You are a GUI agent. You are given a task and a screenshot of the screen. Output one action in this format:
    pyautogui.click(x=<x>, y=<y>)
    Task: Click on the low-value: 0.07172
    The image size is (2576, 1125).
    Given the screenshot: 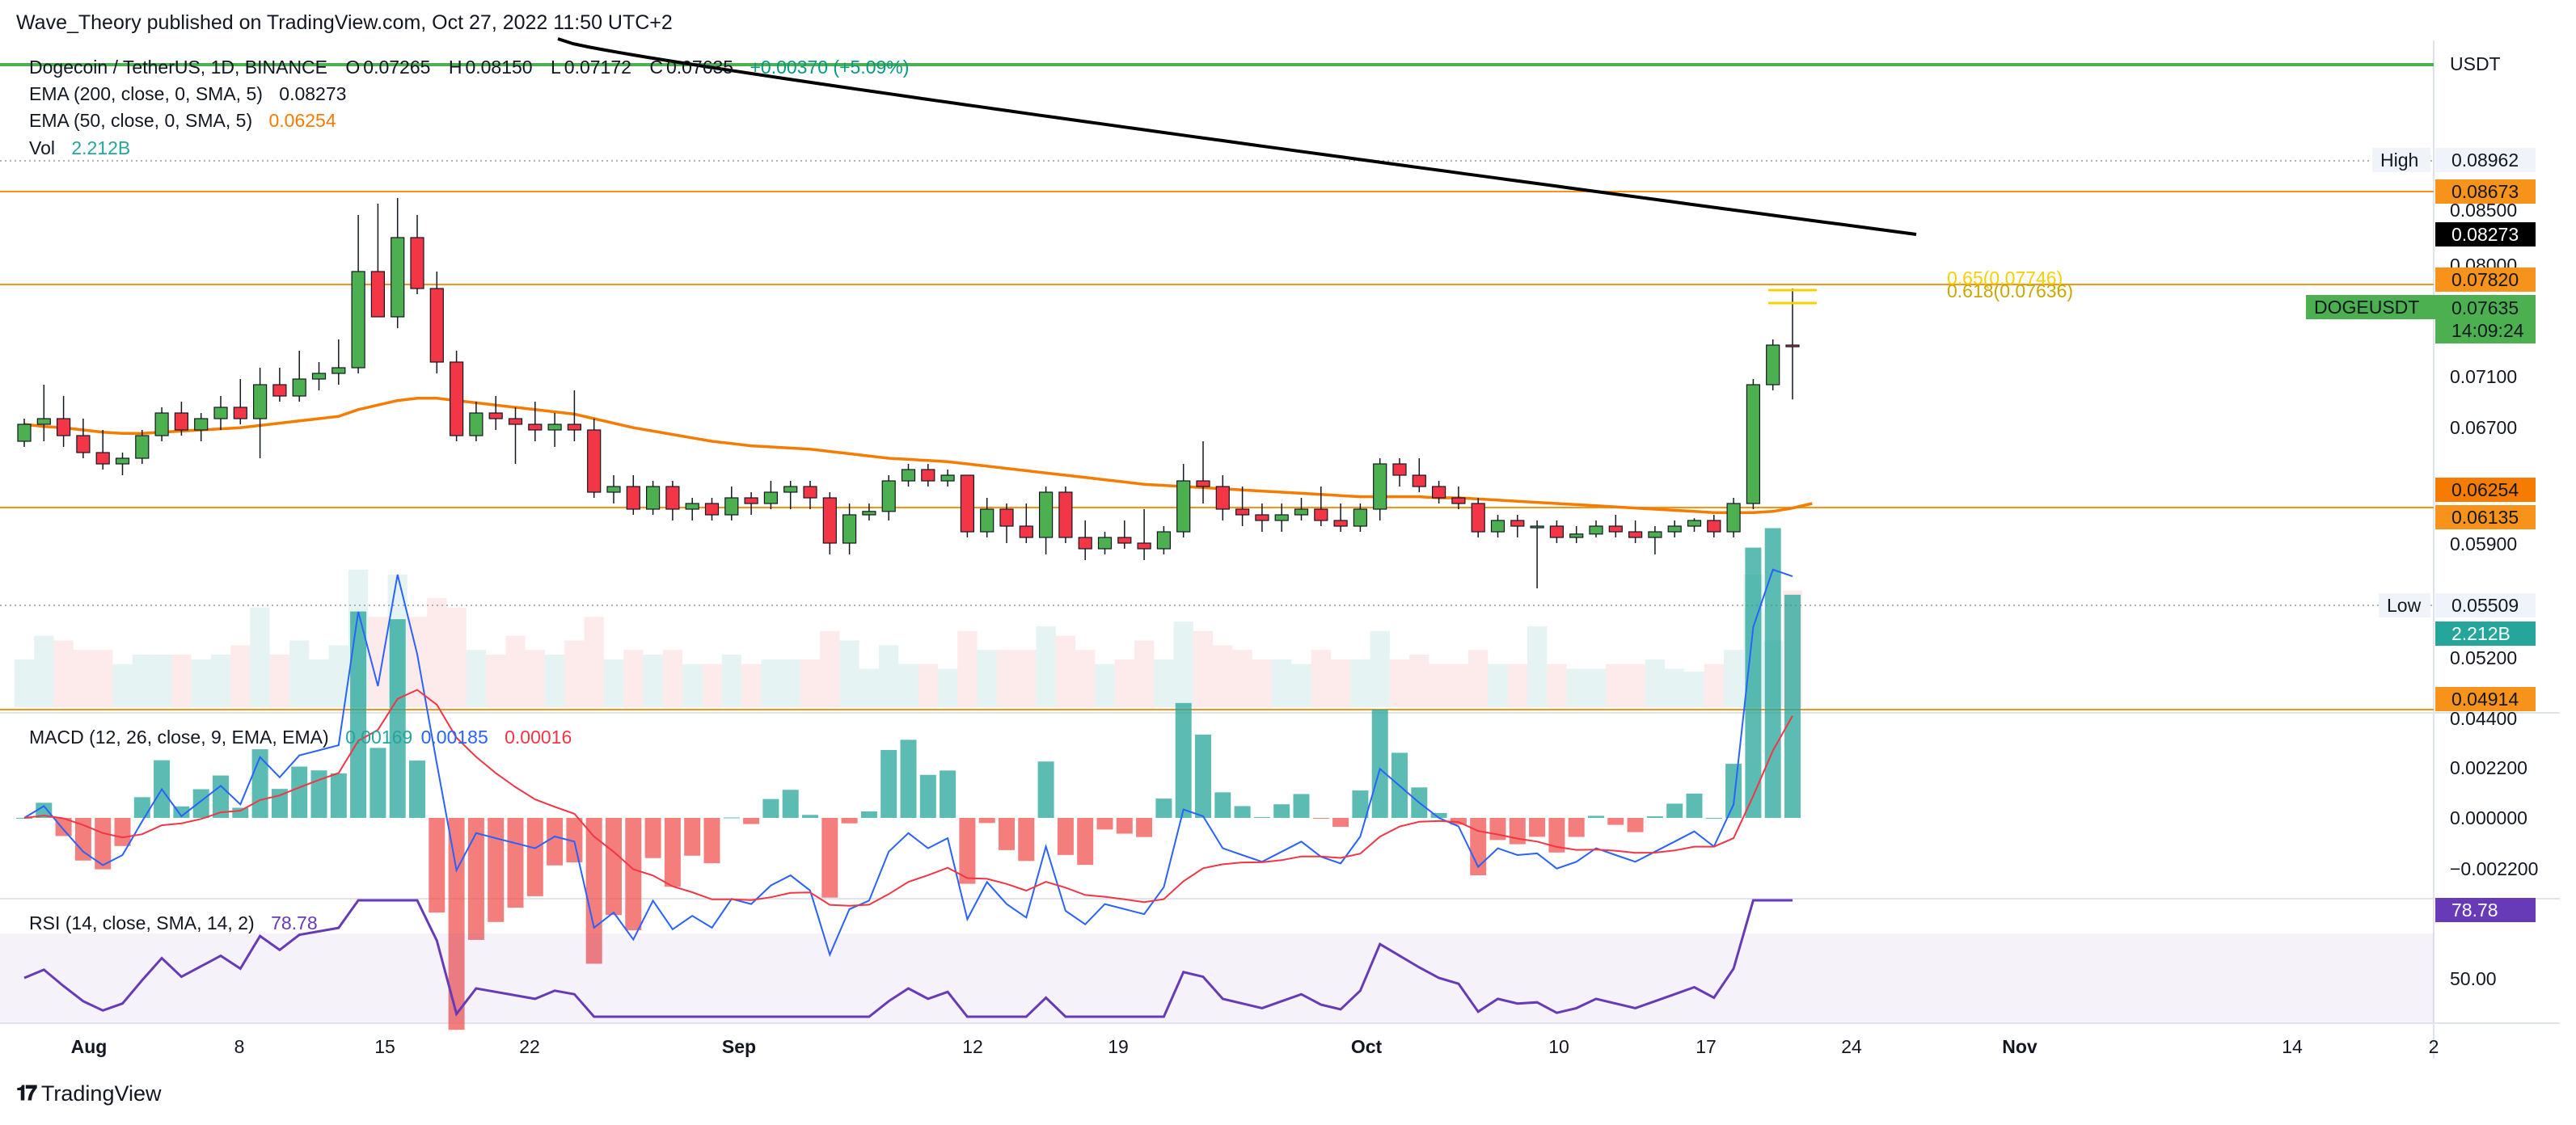 What is the action you would take?
    pyautogui.click(x=597, y=68)
    